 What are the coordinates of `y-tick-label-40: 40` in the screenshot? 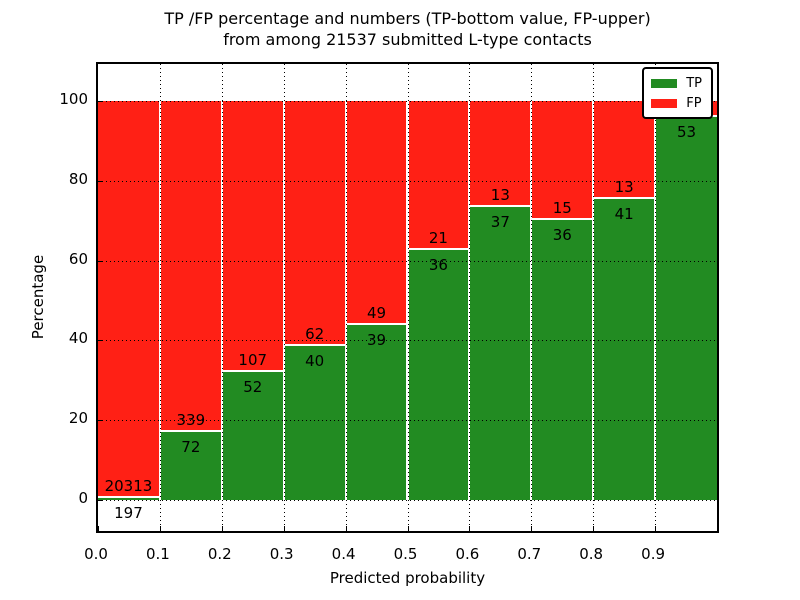 It's located at (78, 338).